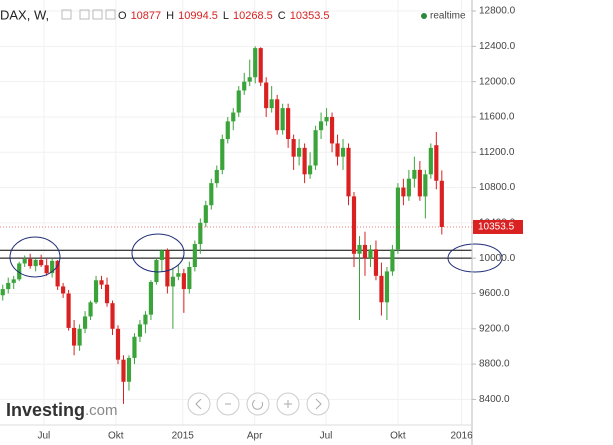  I want to click on y-tick-label: 12000.0, so click(497, 81).